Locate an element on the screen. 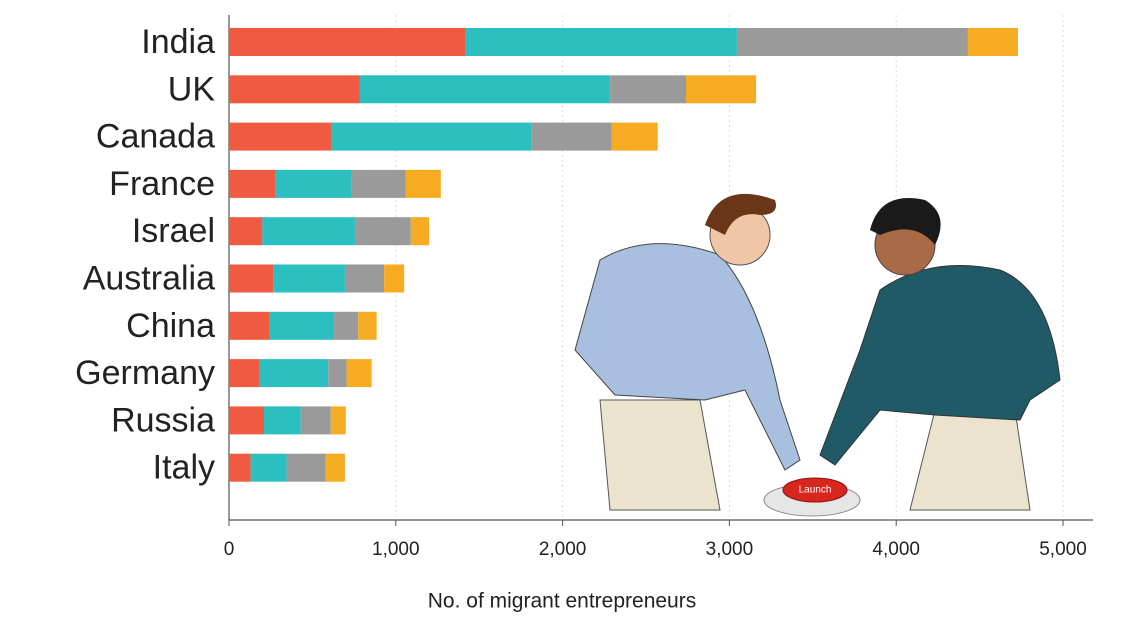  y-tick-label: Israel is located at coordinates (173, 231).